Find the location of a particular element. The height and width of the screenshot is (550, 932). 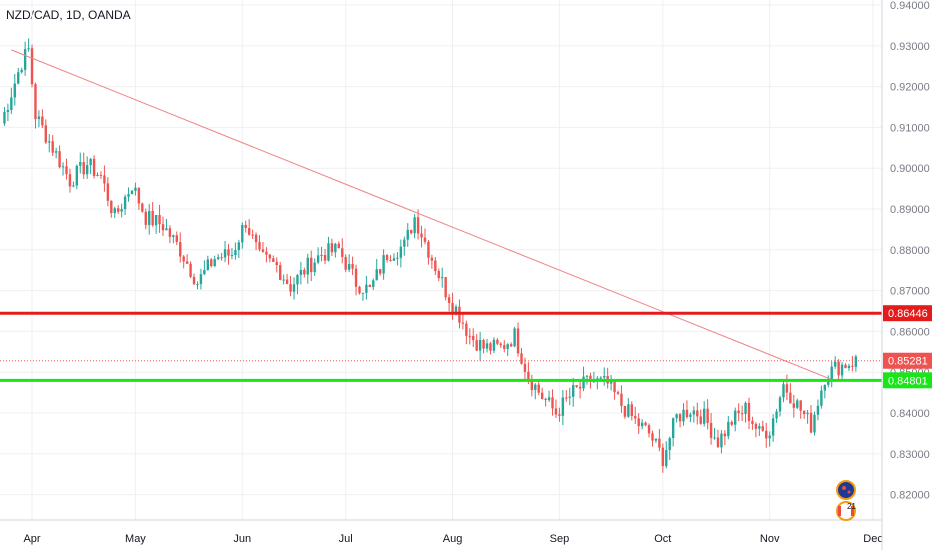

price-tick-label: 0.90000 is located at coordinates (910, 169).